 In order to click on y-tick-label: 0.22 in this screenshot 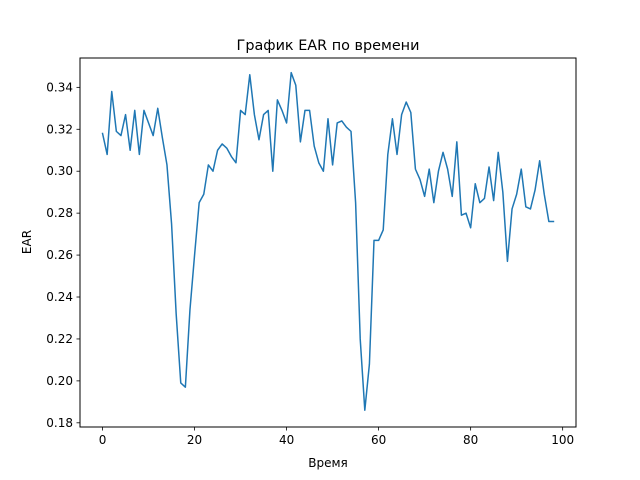, I will do `click(59, 339)`.